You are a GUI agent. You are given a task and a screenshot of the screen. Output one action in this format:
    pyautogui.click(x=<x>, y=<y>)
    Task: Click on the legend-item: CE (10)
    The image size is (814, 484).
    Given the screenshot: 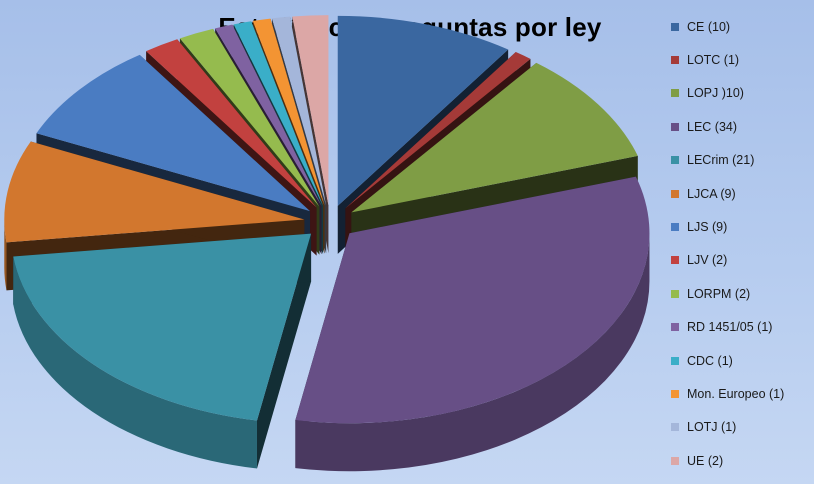 What is the action you would take?
    pyautogui.click(x=742, y=26)
    